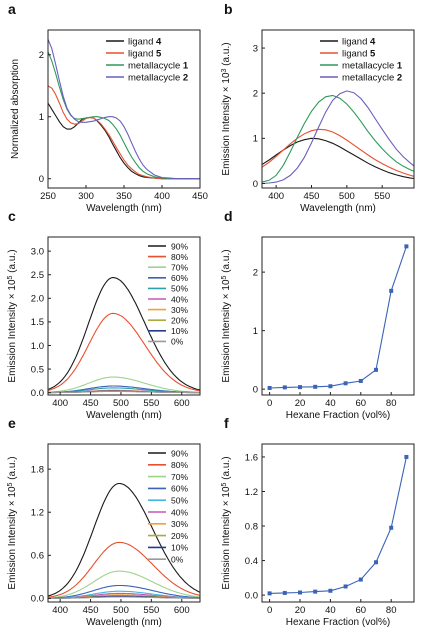 Image resolution: width=422 pixels, height=639 pixels. Describe the element at coordinates (151, 403) in the screenshot. I see `x-tick-label: 550` at that location.